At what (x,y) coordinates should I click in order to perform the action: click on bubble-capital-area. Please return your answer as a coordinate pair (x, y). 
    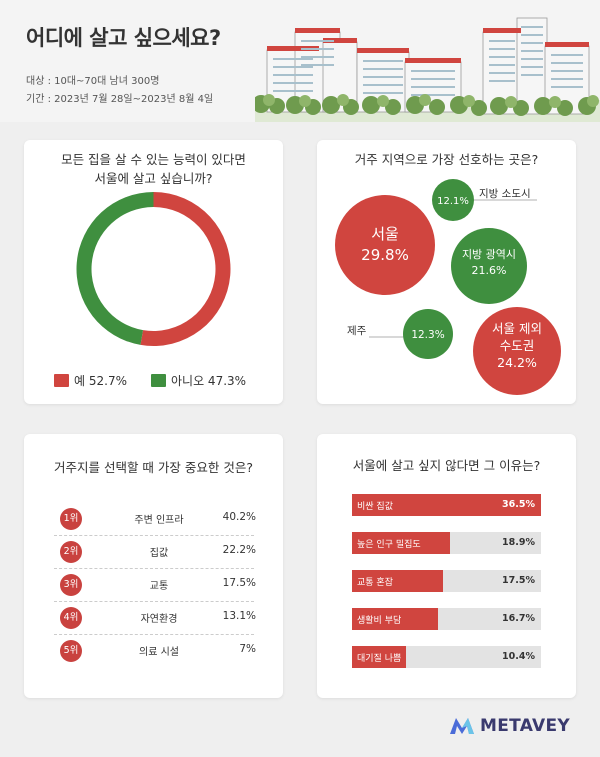
    Looking at the image, I should click on (517, 351).